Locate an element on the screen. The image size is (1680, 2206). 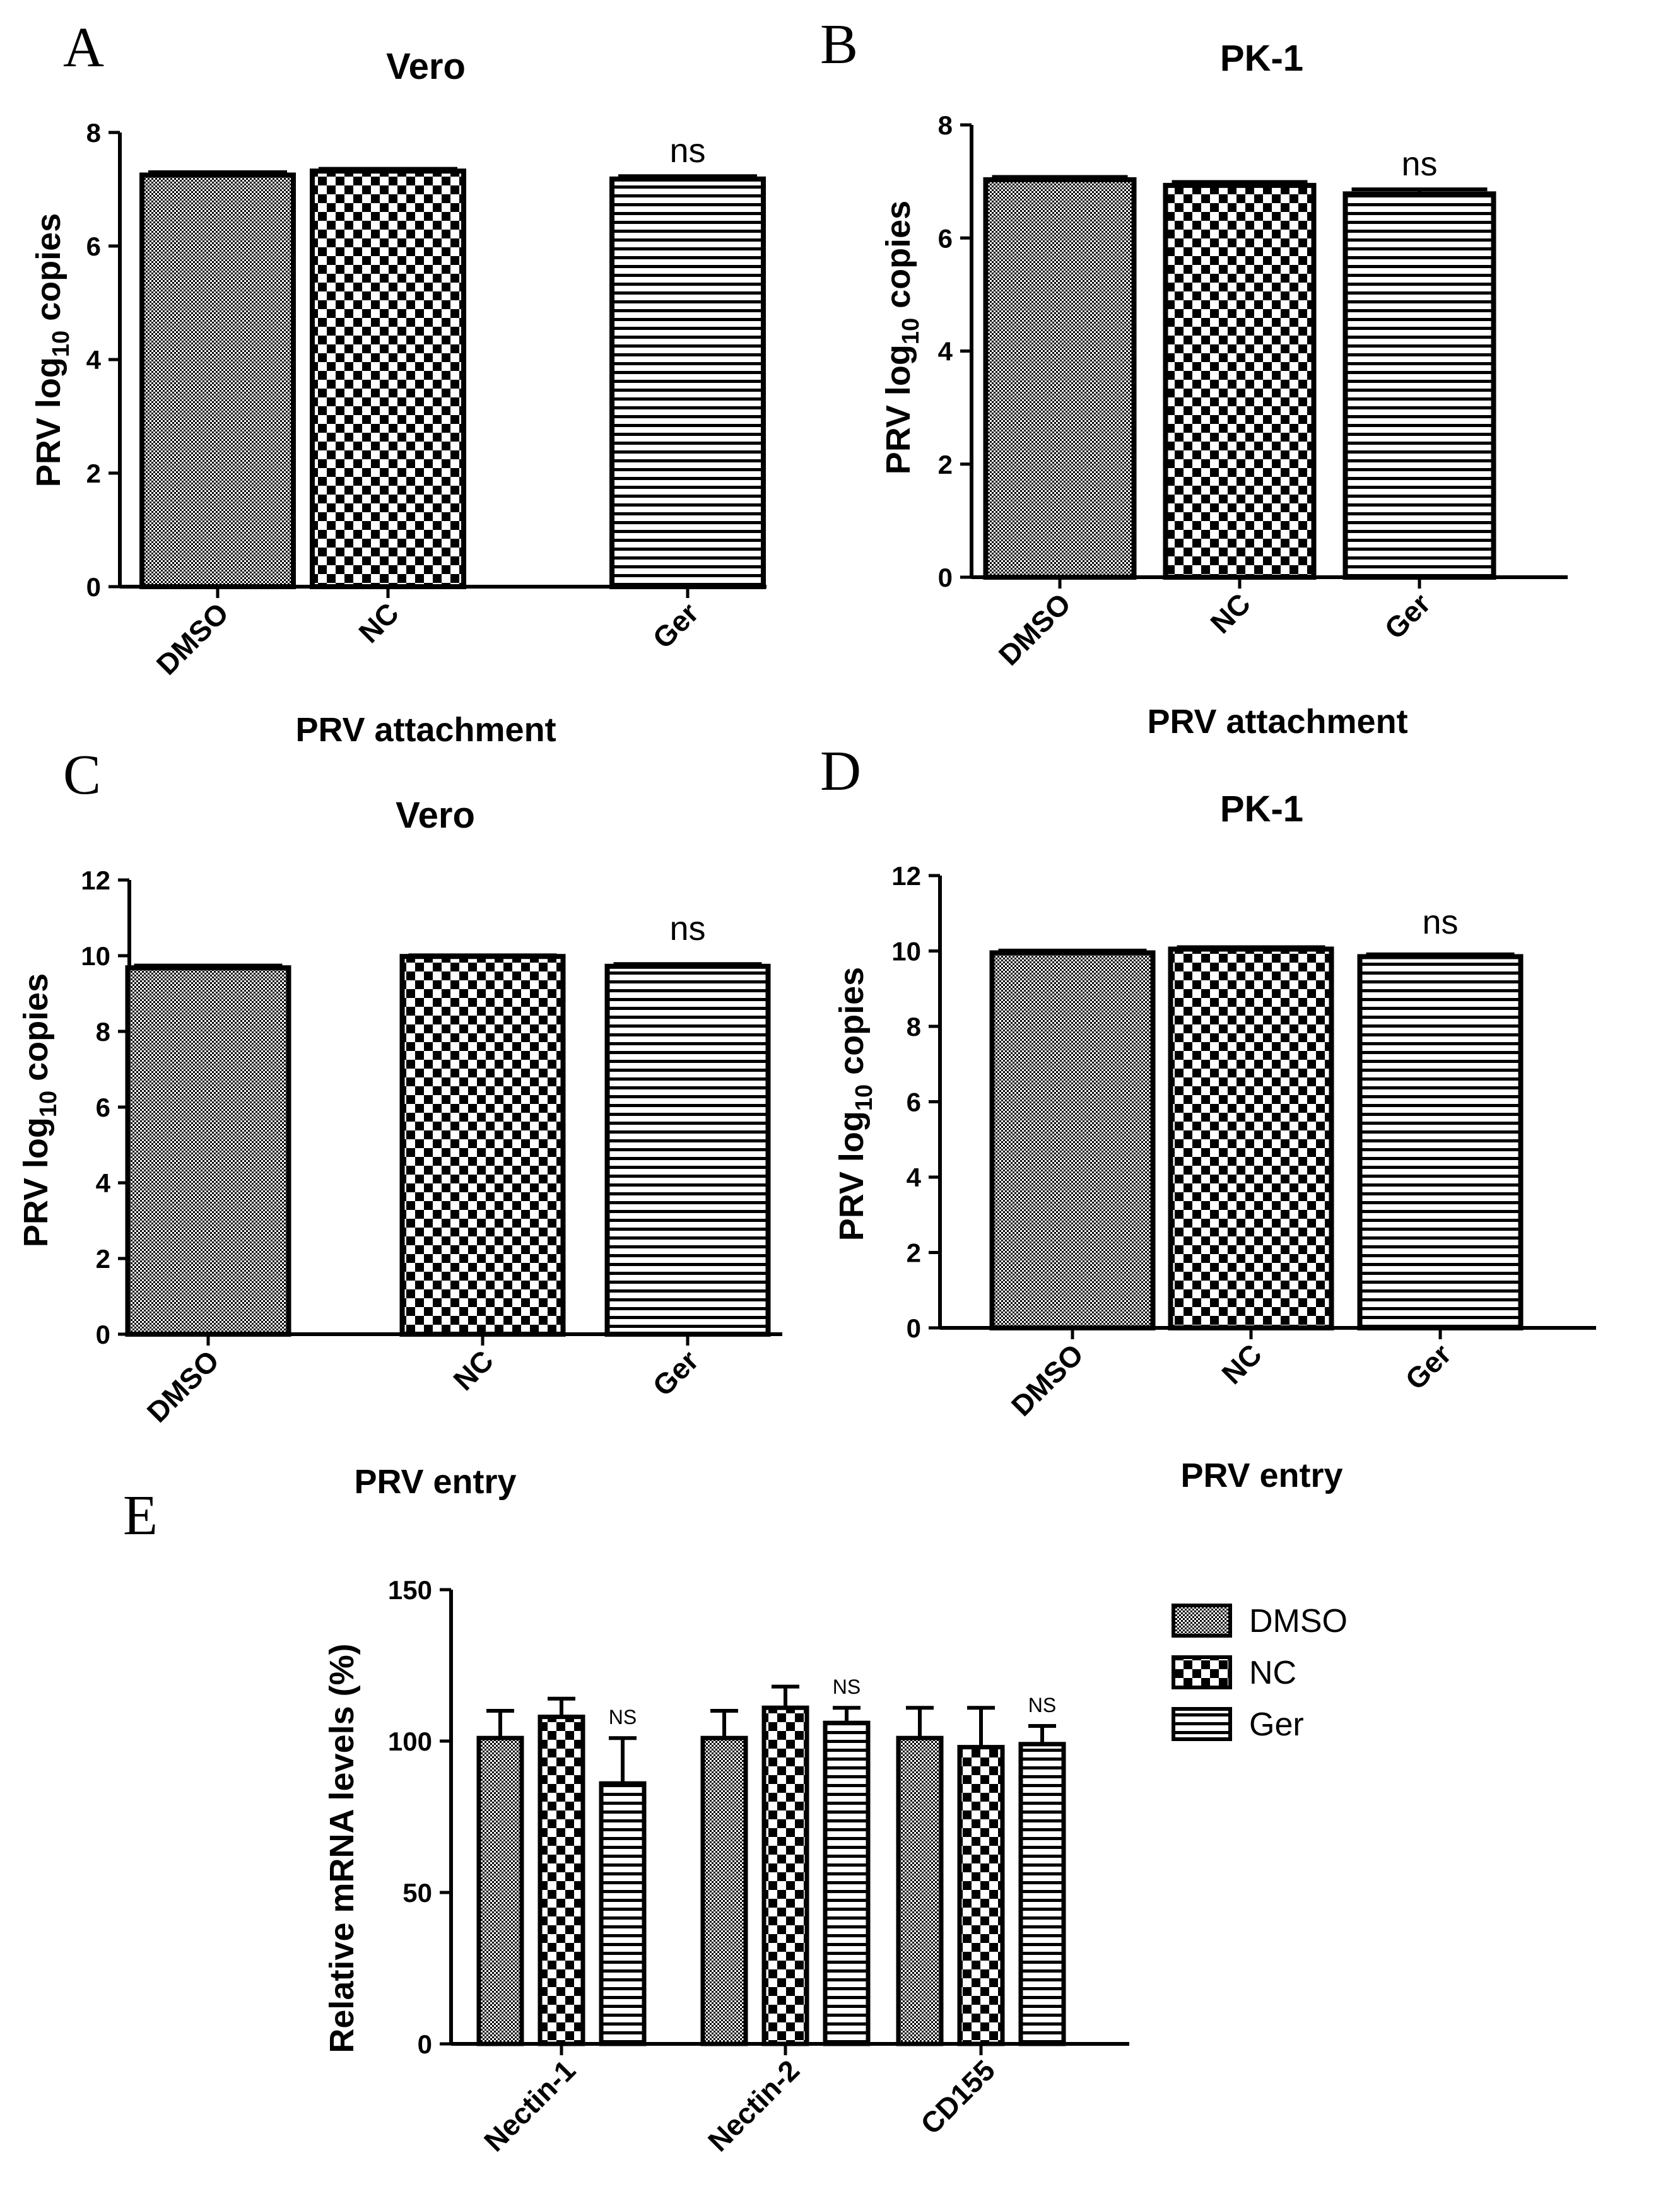
chart-a-plot: 0 2 4 6 8 DMSO NC Ger ns is located at coordinates (427, 399).